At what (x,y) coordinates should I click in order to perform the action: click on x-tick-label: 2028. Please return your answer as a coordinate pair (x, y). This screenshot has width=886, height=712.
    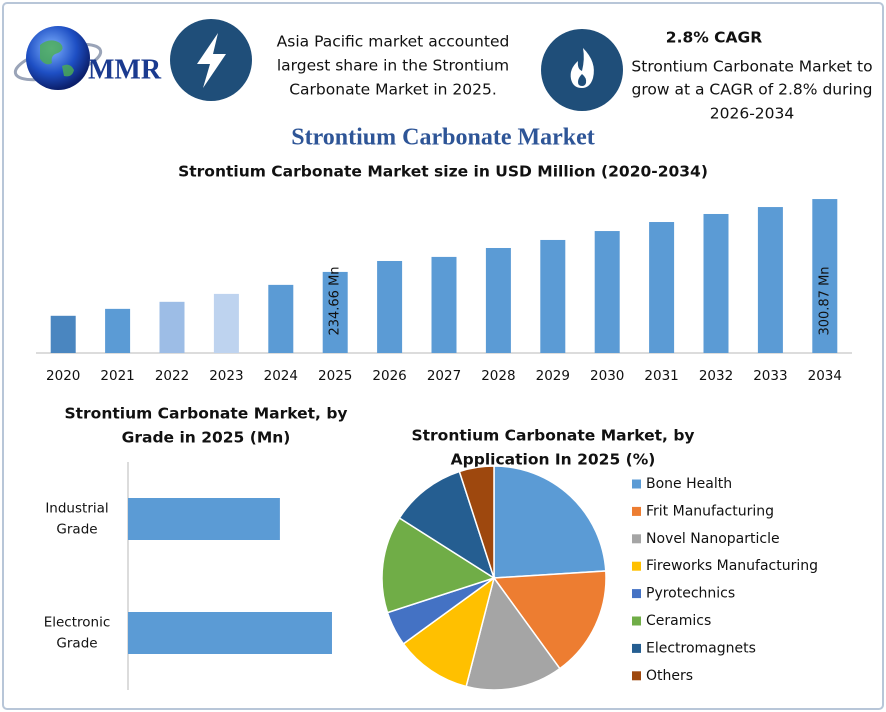
    Looking at the image, I should click on (498, 376).